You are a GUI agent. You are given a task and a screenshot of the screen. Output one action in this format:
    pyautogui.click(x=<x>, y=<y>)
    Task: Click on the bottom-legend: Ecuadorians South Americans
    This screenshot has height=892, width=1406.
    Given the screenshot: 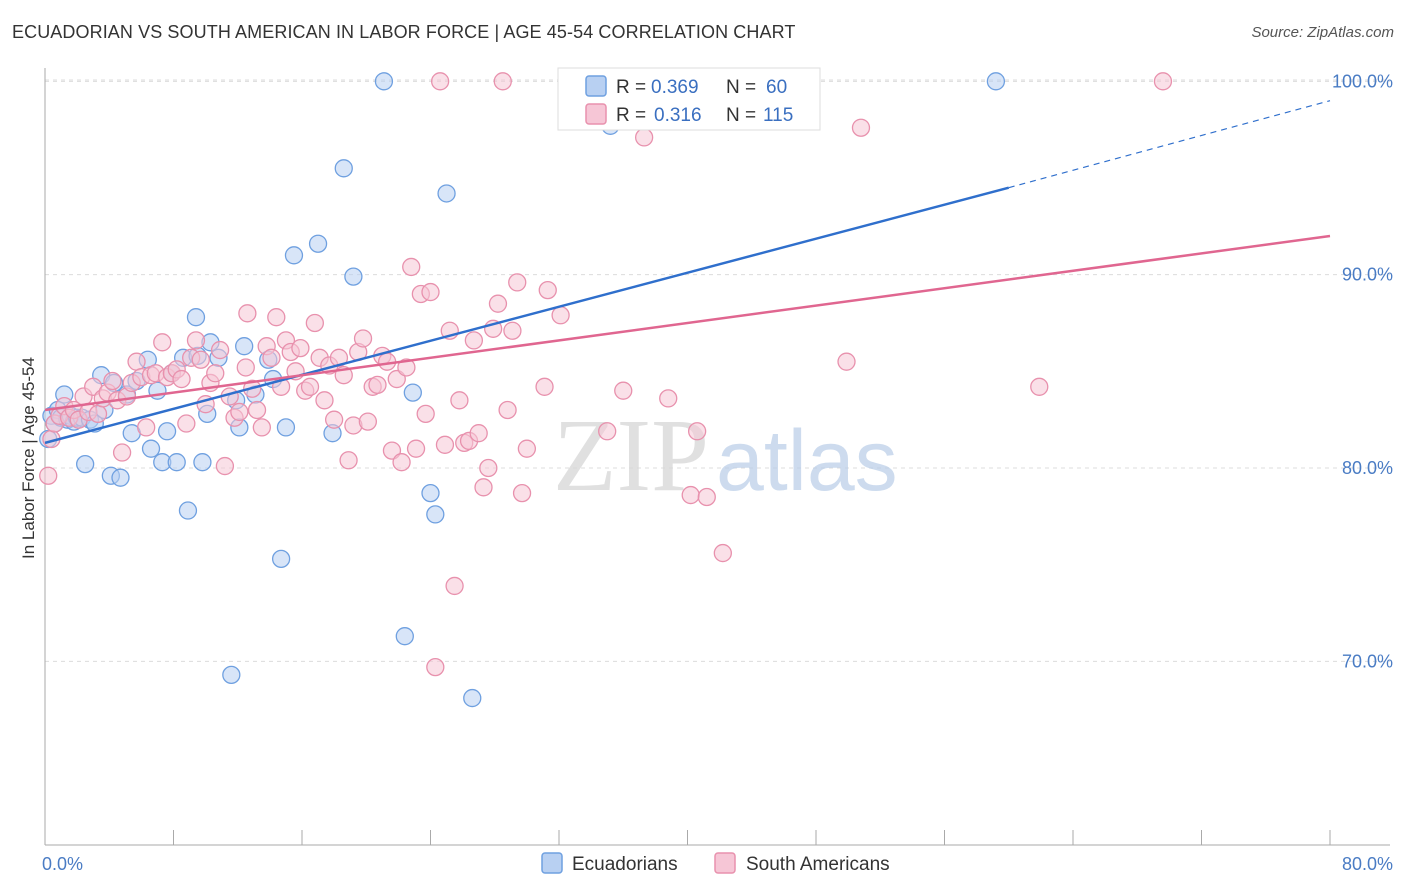 What is the action you would take?
    pyautogui.click(x=715, y=863)
    